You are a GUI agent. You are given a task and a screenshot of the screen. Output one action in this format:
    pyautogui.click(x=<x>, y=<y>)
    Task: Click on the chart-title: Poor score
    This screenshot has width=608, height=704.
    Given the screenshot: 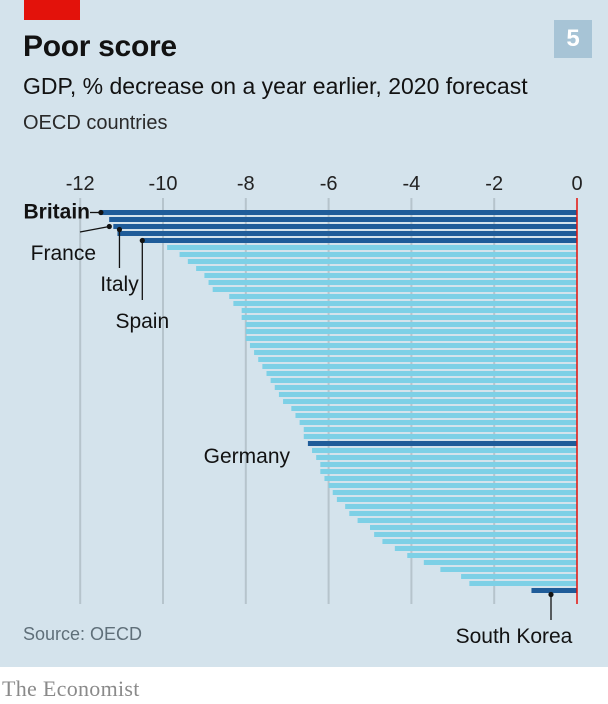 What is the action you would take?
    pyautogui.click(x=100, y=46)
    